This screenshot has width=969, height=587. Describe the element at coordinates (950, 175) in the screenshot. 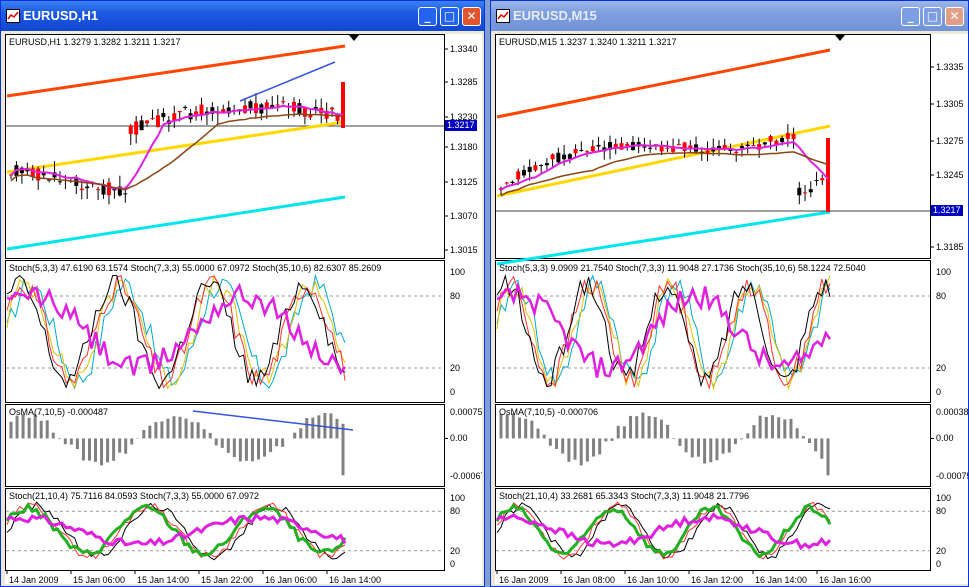

I see `price-axis-label: 1.3245` at that location.